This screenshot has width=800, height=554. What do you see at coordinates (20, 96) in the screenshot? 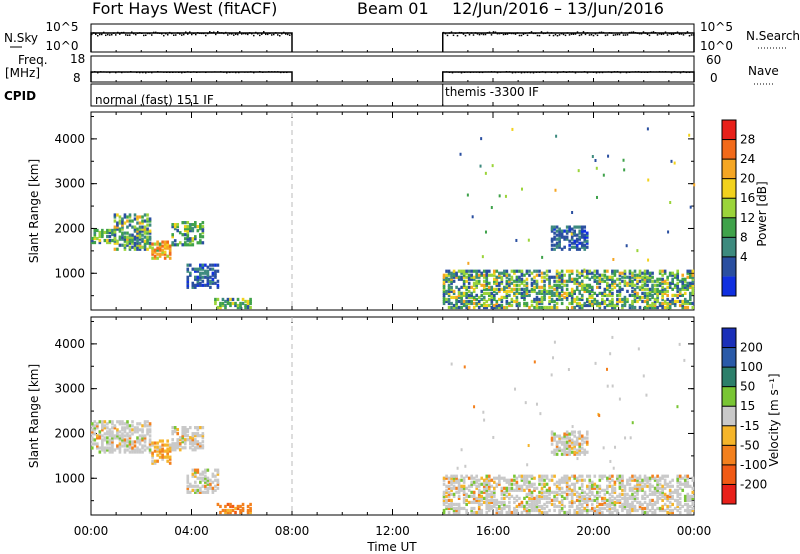
I see `cpid-label: CPID` at bounding box center [20, 96].